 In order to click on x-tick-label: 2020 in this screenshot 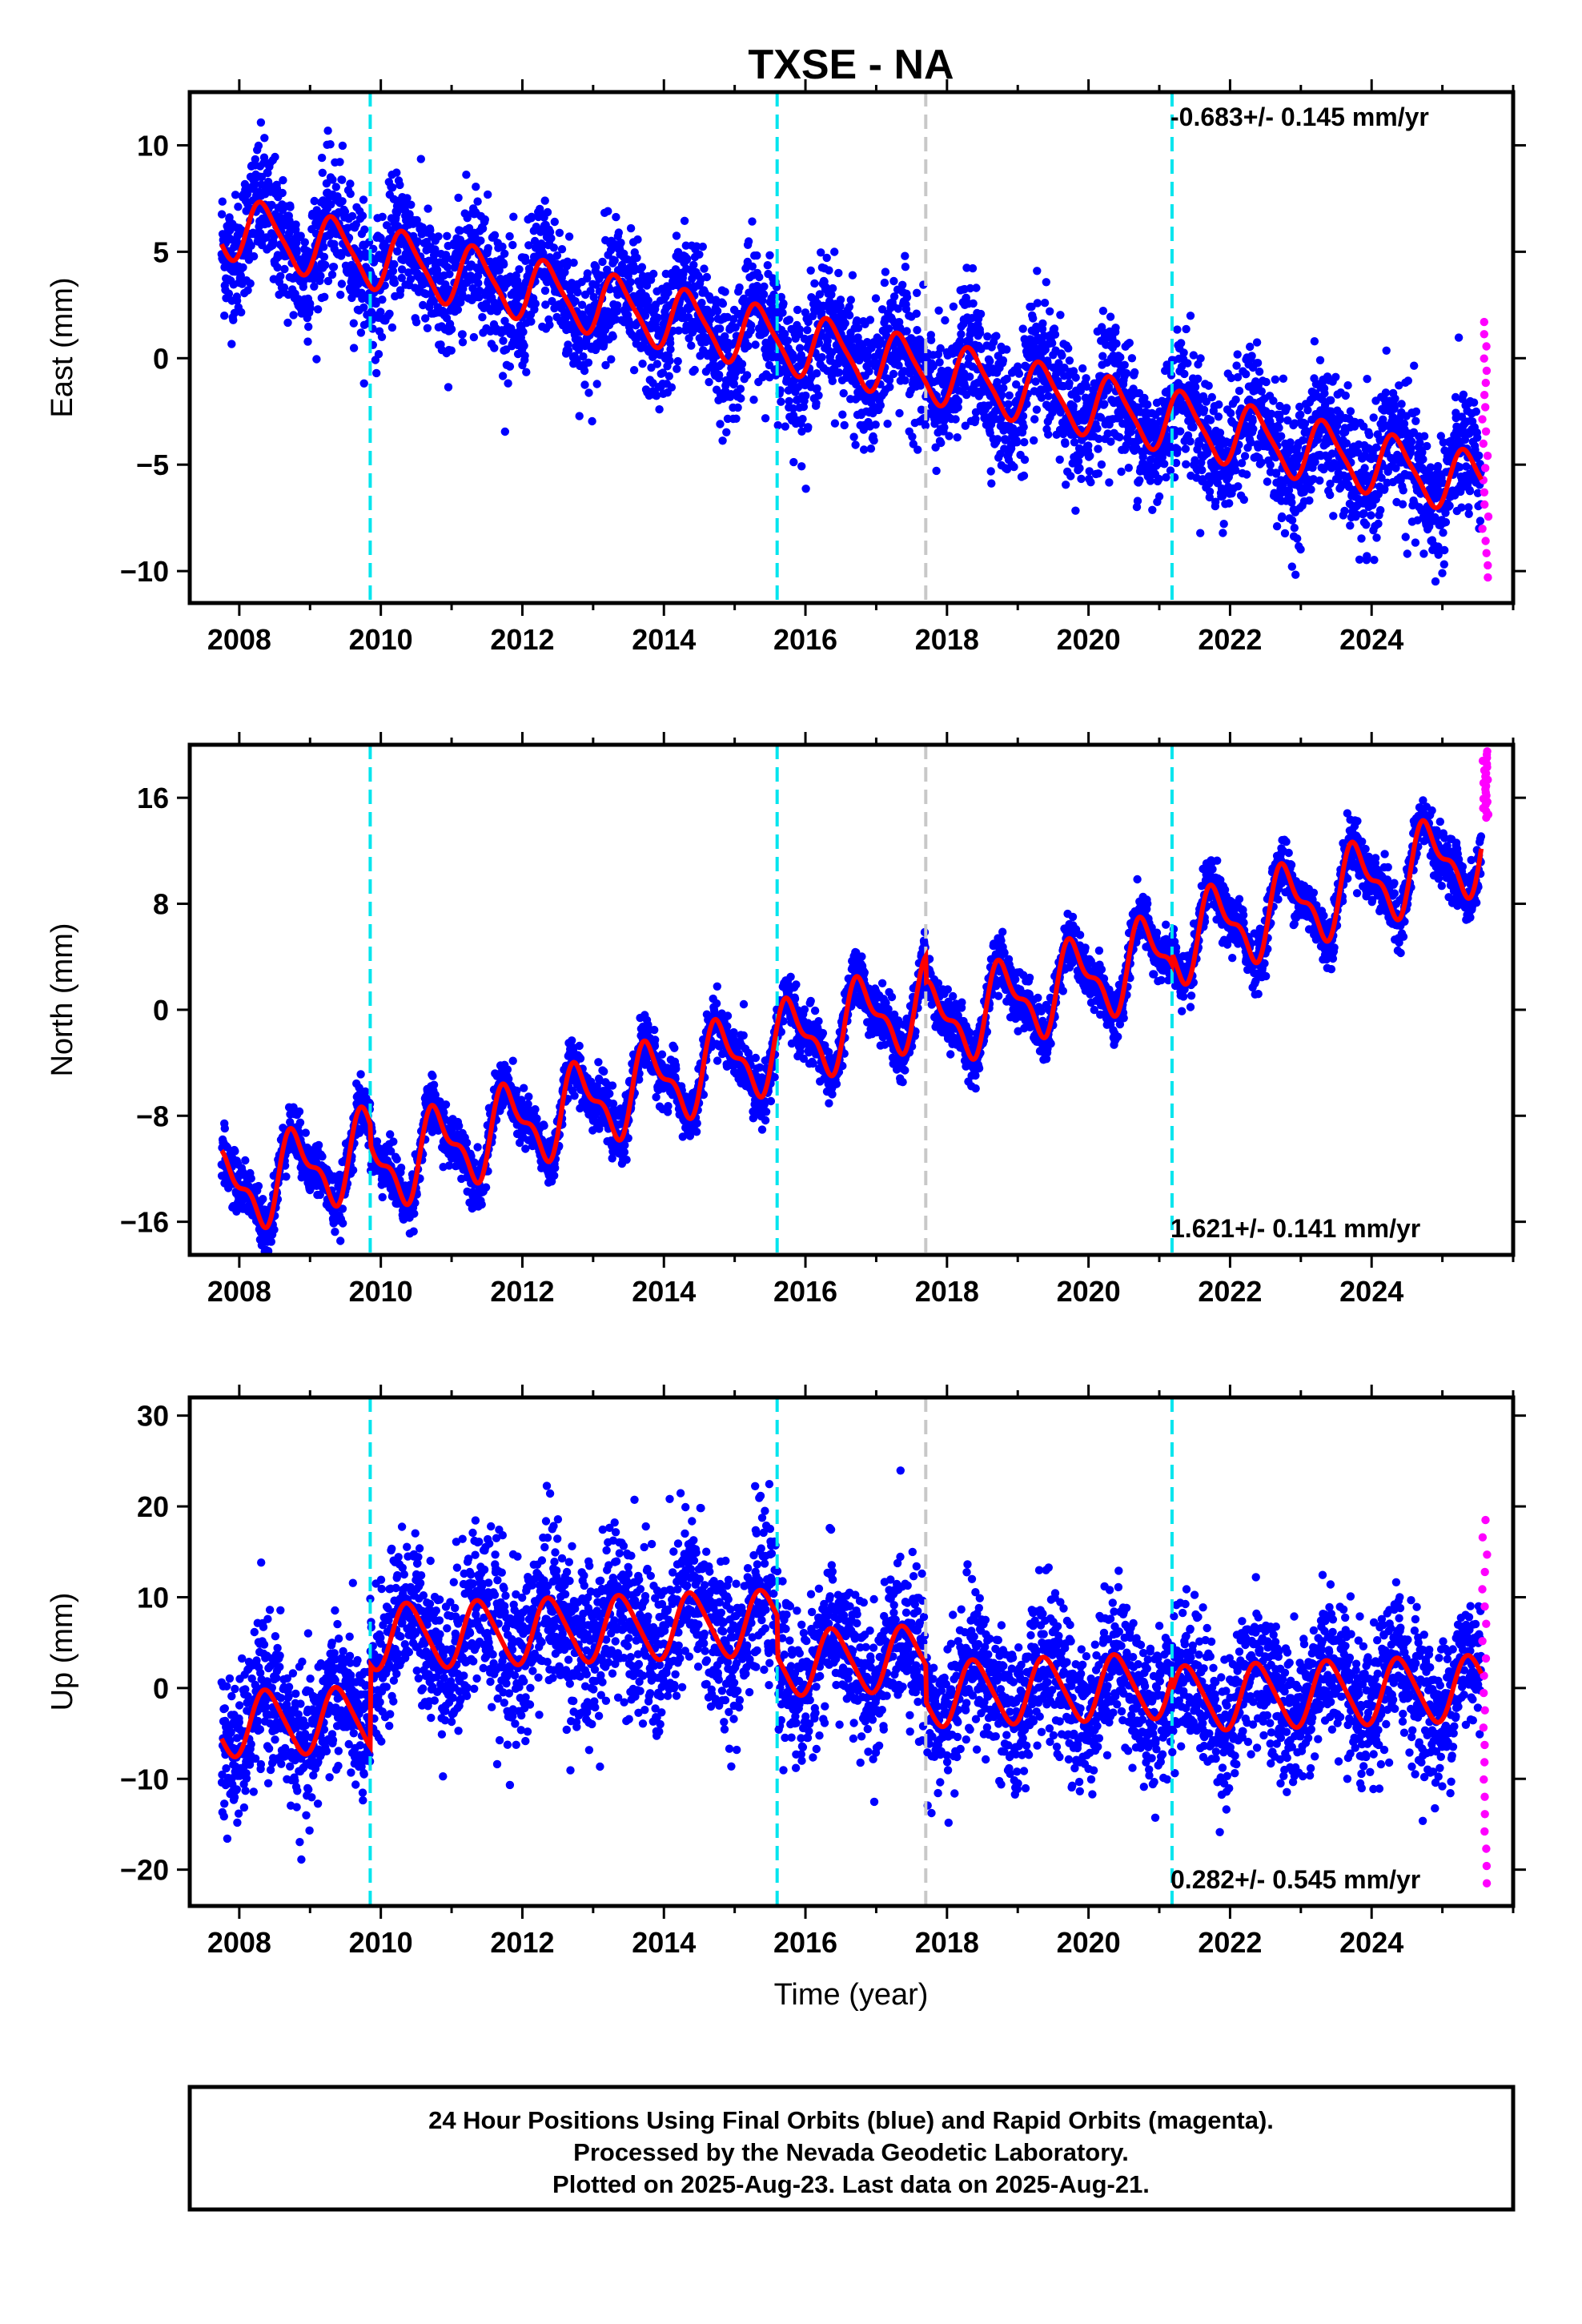, I will do `click(1089, 639)`.